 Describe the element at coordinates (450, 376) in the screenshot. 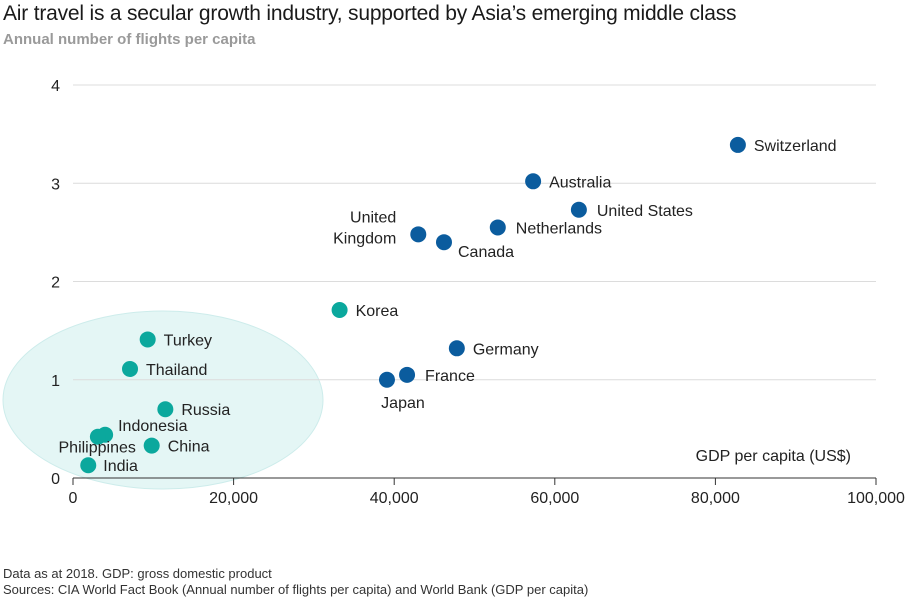

I see `point-label: France` at that location.